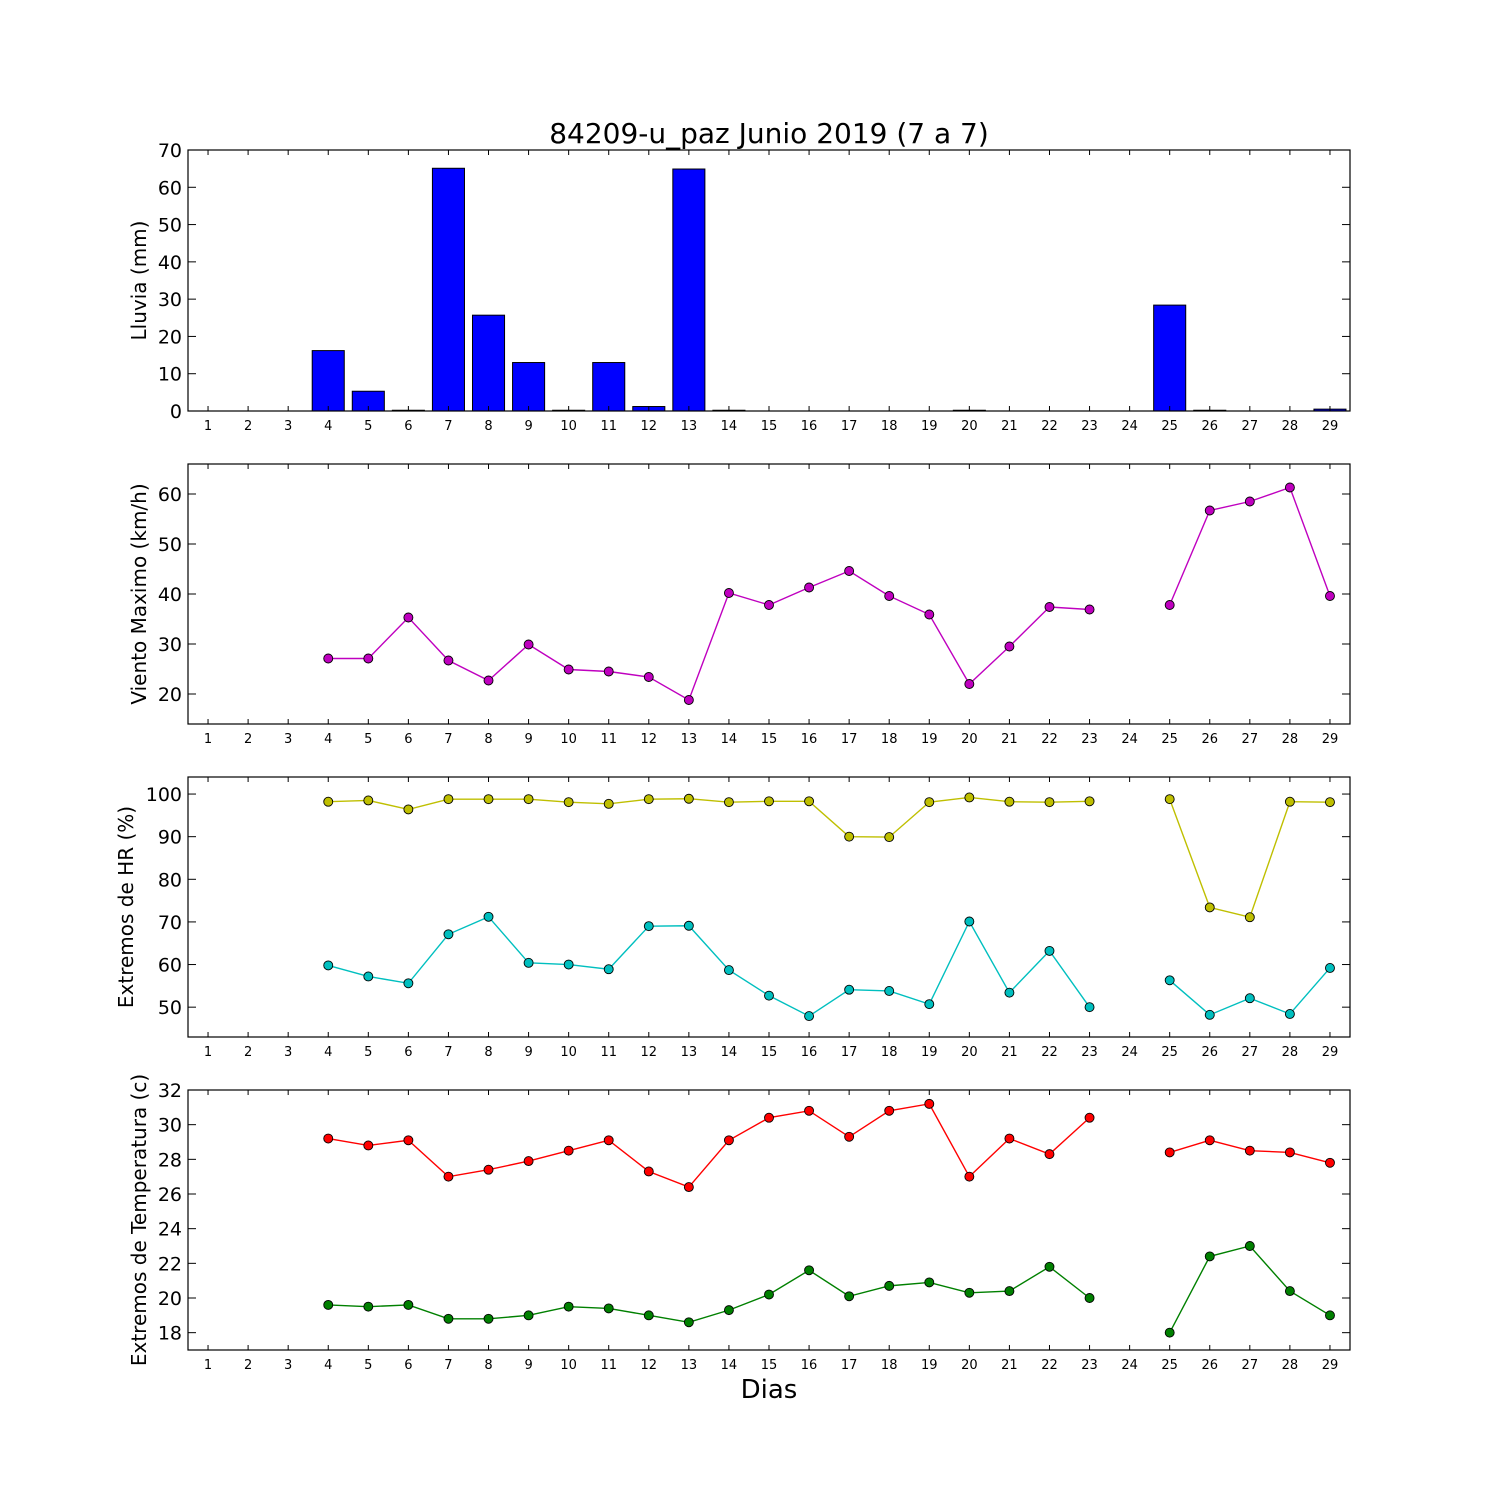 Image resolution: width=1500 pixels, height=1500 pixels. I want to click on temperature-xtick-label-3: 3, so click(288, 1365).